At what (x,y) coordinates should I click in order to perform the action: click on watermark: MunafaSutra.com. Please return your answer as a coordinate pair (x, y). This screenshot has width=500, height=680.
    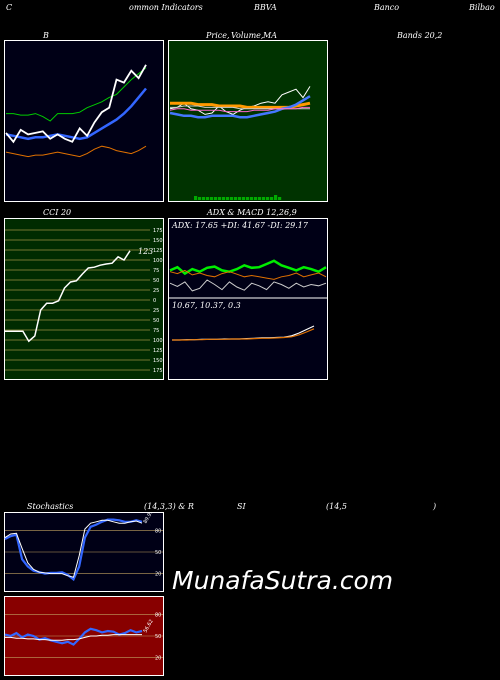
    Looking at the image, I should click on (283, 580).